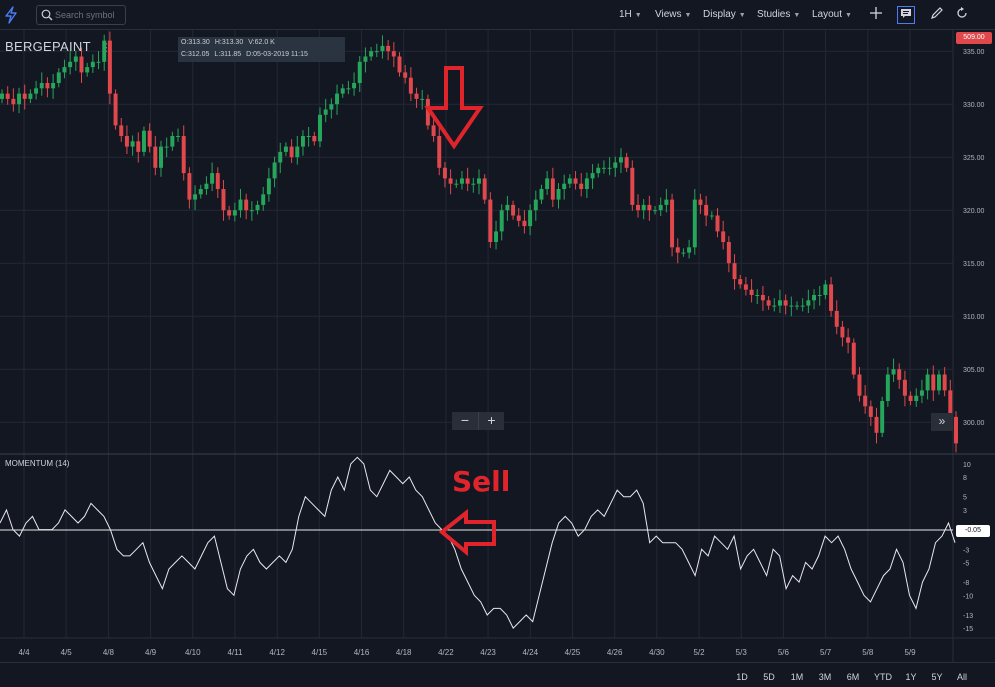  What do you see at coordinates (883, 677) in the screenshot?
I see `range-button-ytd: YTD` at bounding box center [883, 677].